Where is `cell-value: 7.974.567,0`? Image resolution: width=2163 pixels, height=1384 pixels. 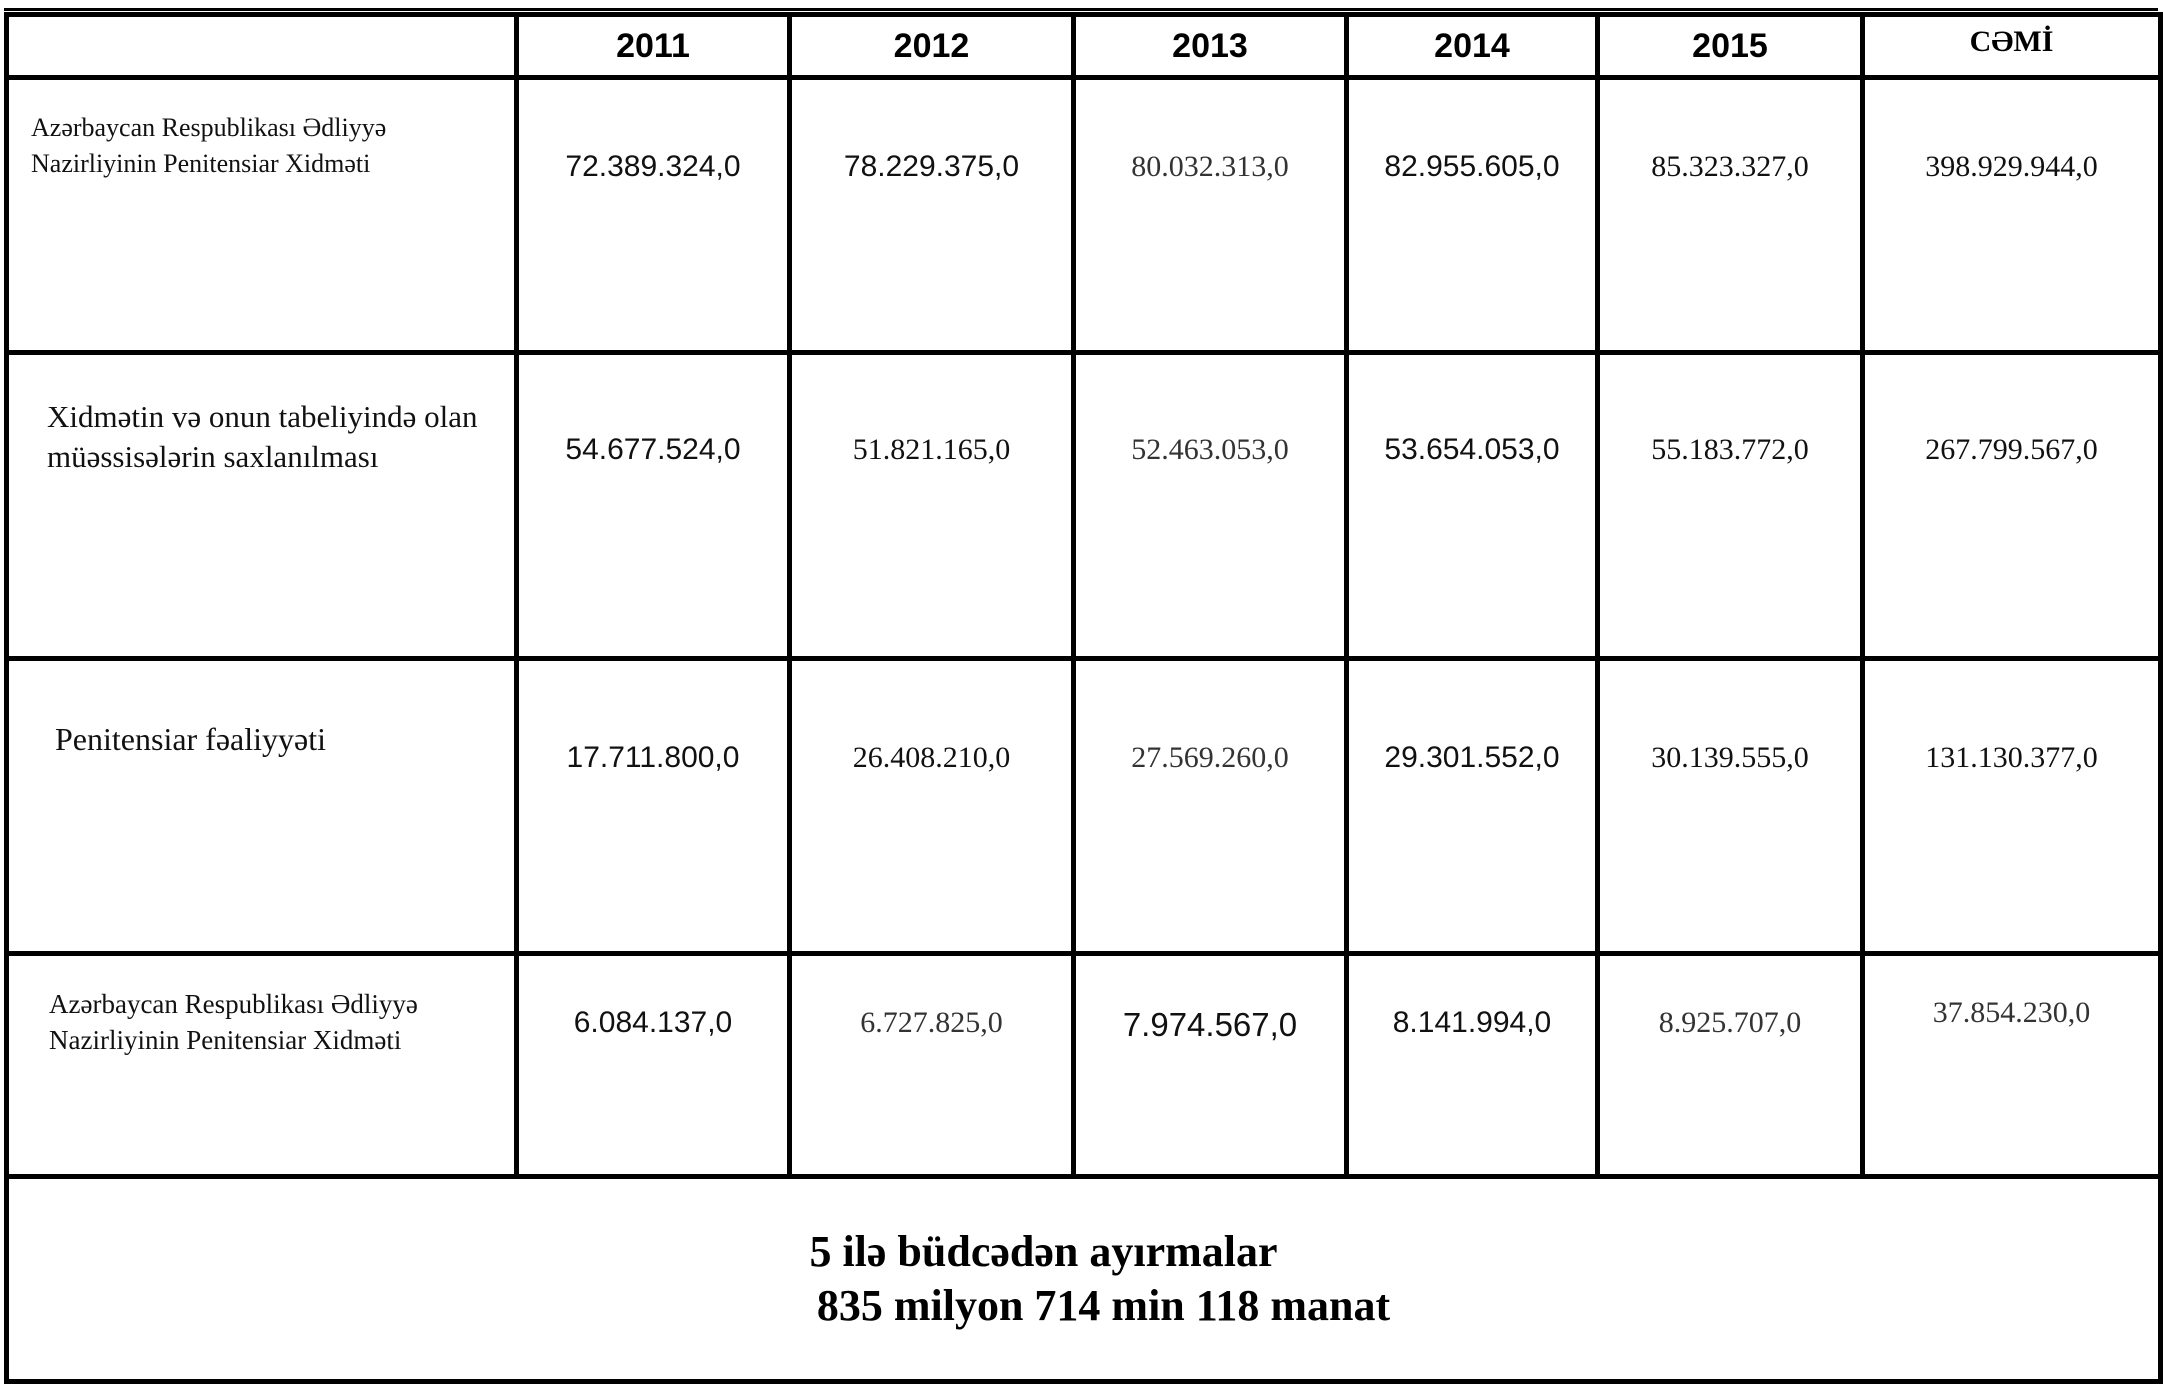
cell-value: 7.974.567,0 is located at coordinates (1210, 1065).